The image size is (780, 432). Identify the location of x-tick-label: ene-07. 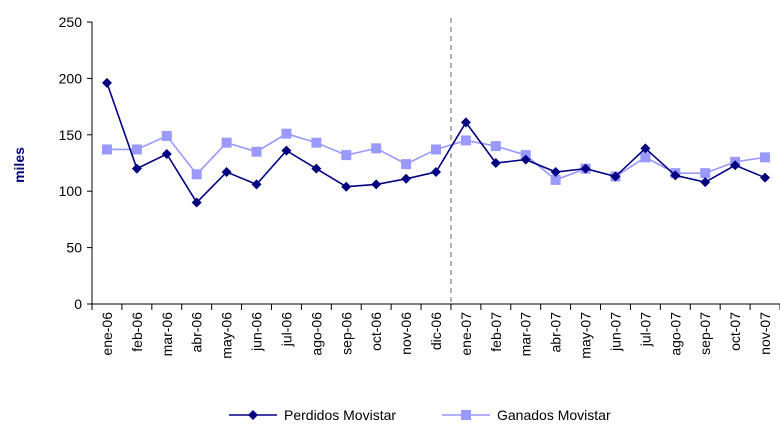
(466, 334).